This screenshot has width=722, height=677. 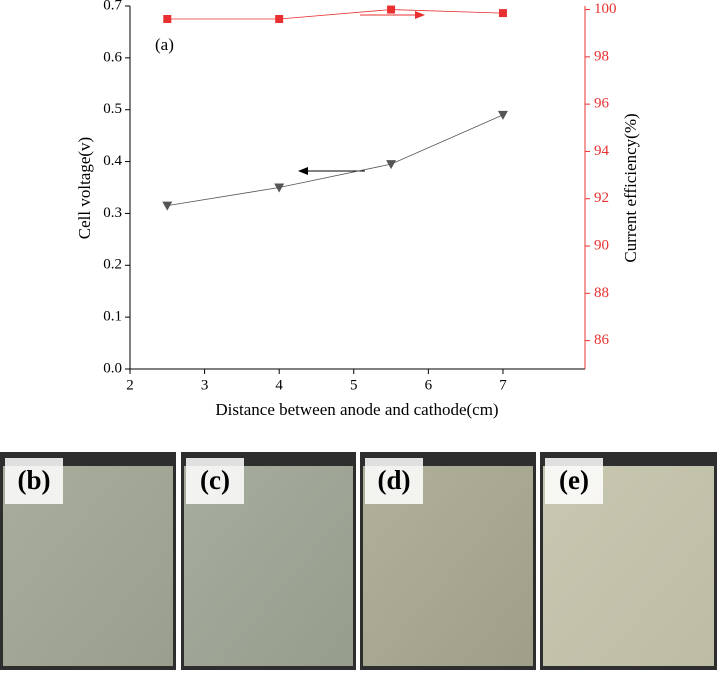 I want to click on y2-tick-label: 88, so click(x=601, y=293).